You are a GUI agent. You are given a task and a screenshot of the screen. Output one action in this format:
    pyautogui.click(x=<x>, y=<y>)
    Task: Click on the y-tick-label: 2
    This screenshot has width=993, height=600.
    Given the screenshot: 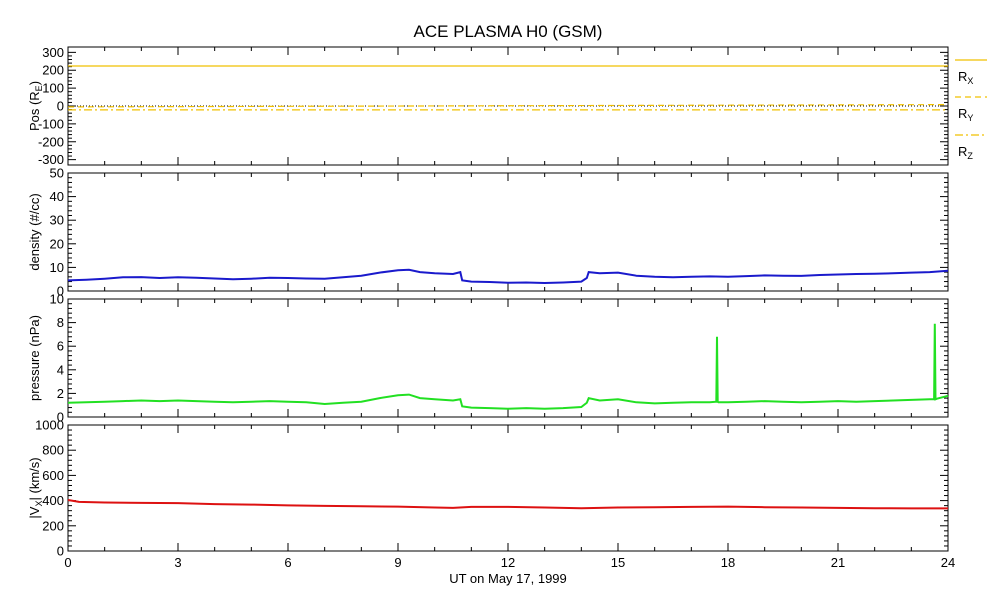 What is the action you would take?
    pyautogui.click(x=60, y=393)
    